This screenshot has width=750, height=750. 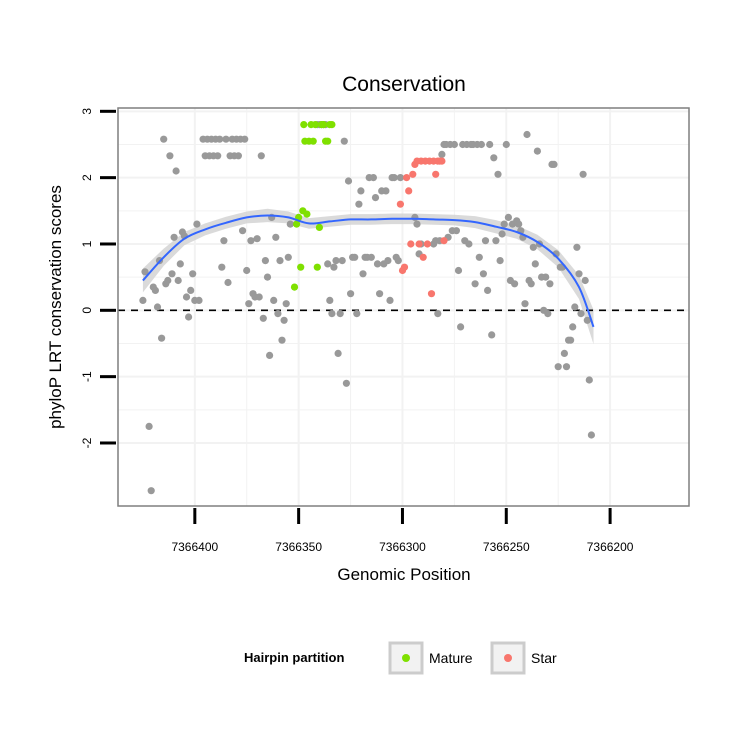 What do you see at coordinates (55, 307) in the screenshot?
I see `y-axis-title: phyloP LRT conservation scores` at bounding box center [55, 307].